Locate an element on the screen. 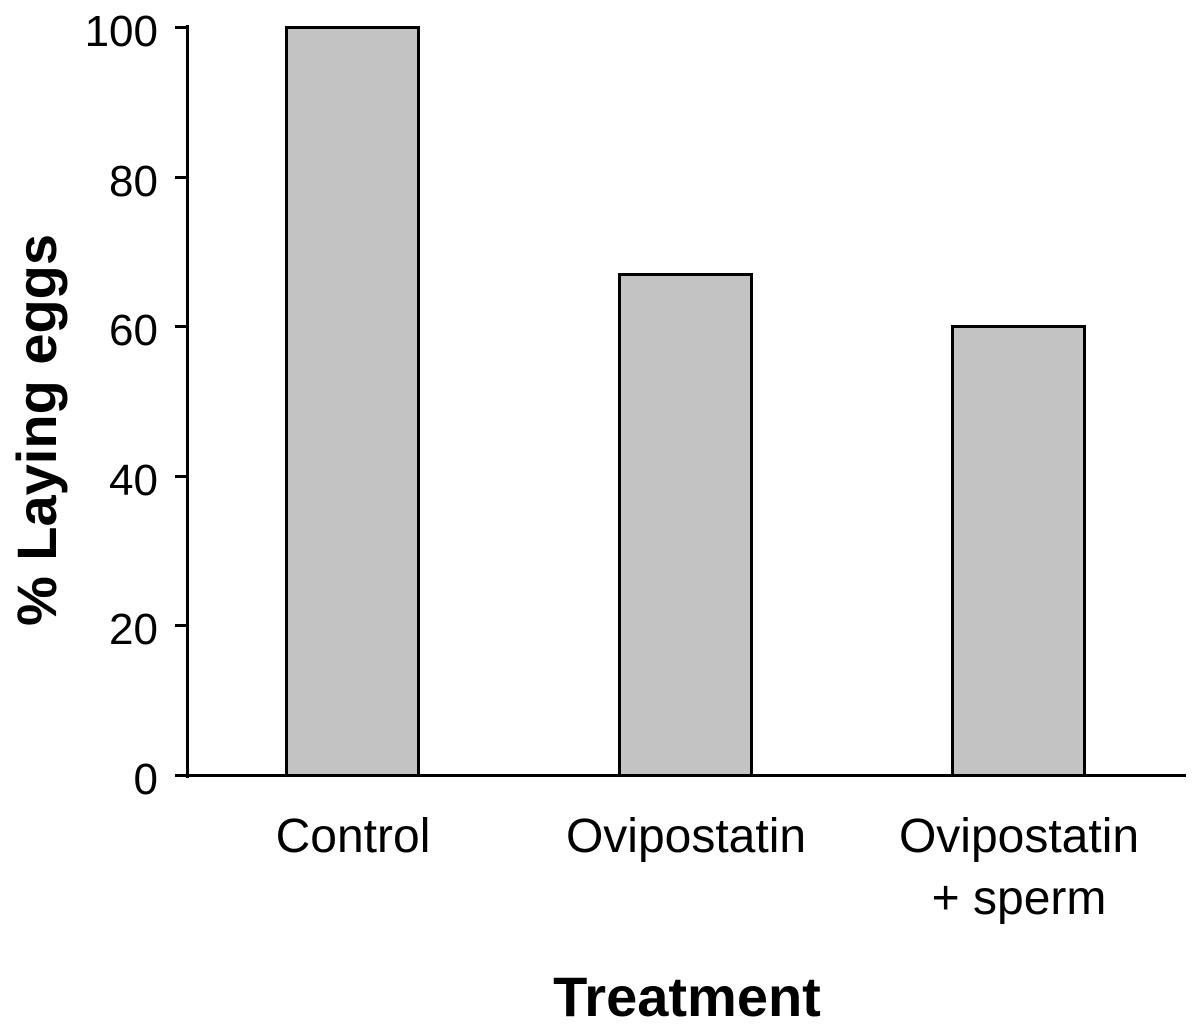  x-category-label-ovipostatin-sperm: Ovipostatin + sperm is located at coordinates (1019, 867).